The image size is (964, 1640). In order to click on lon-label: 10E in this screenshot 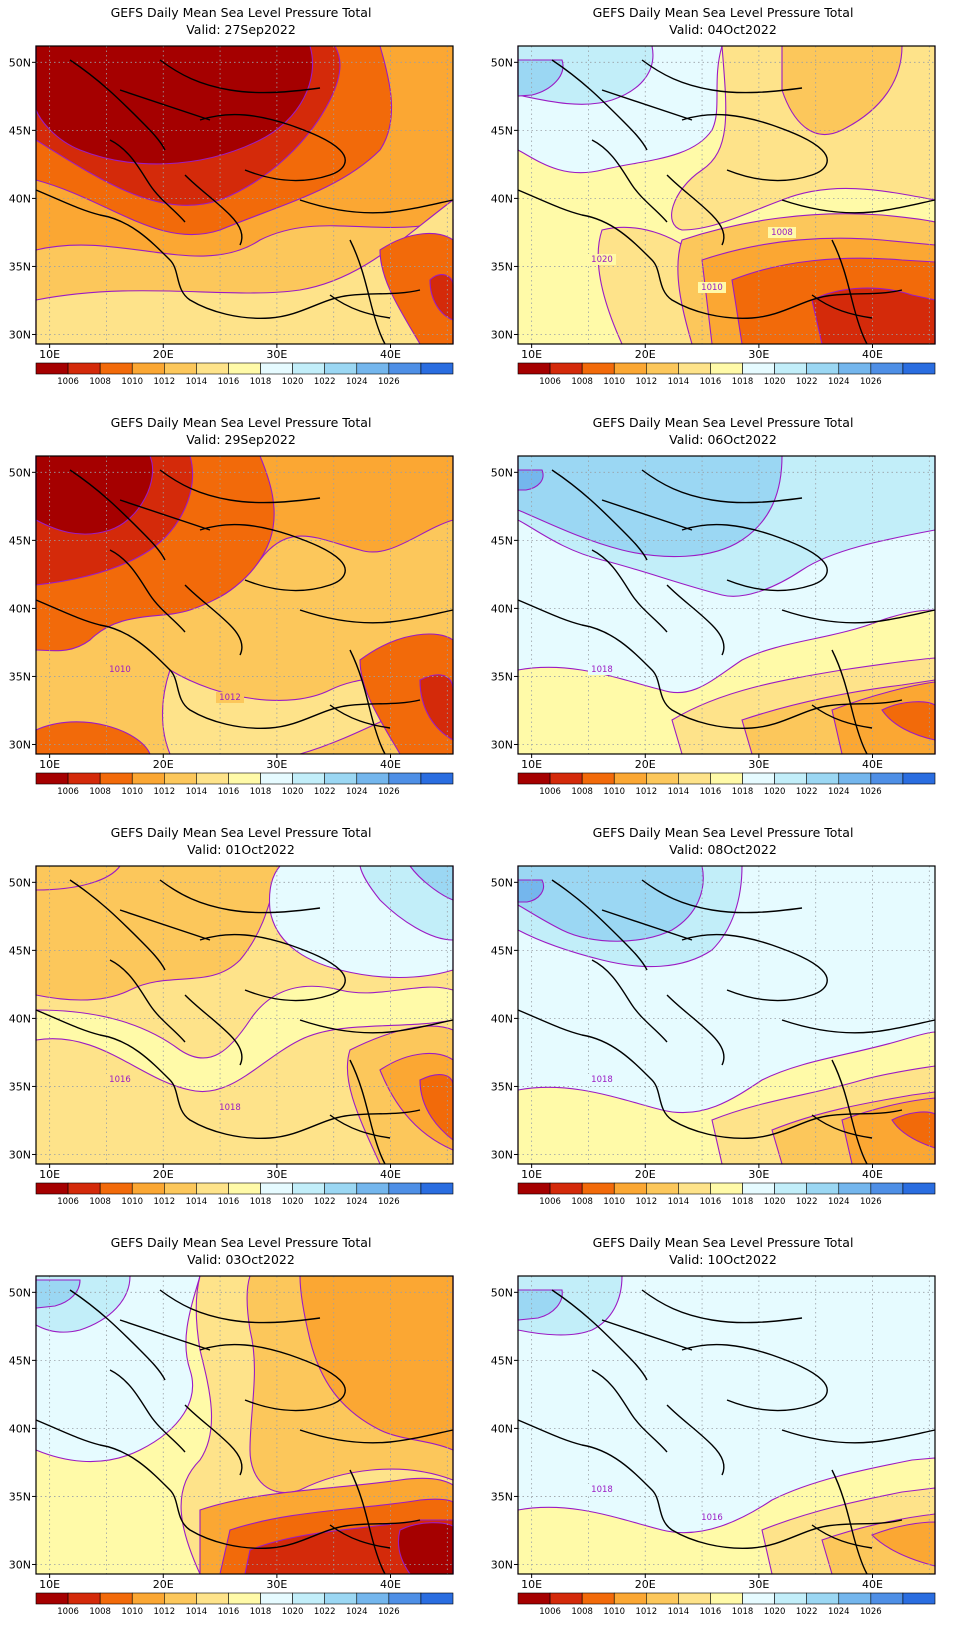, I will do `click(49, 764)`.